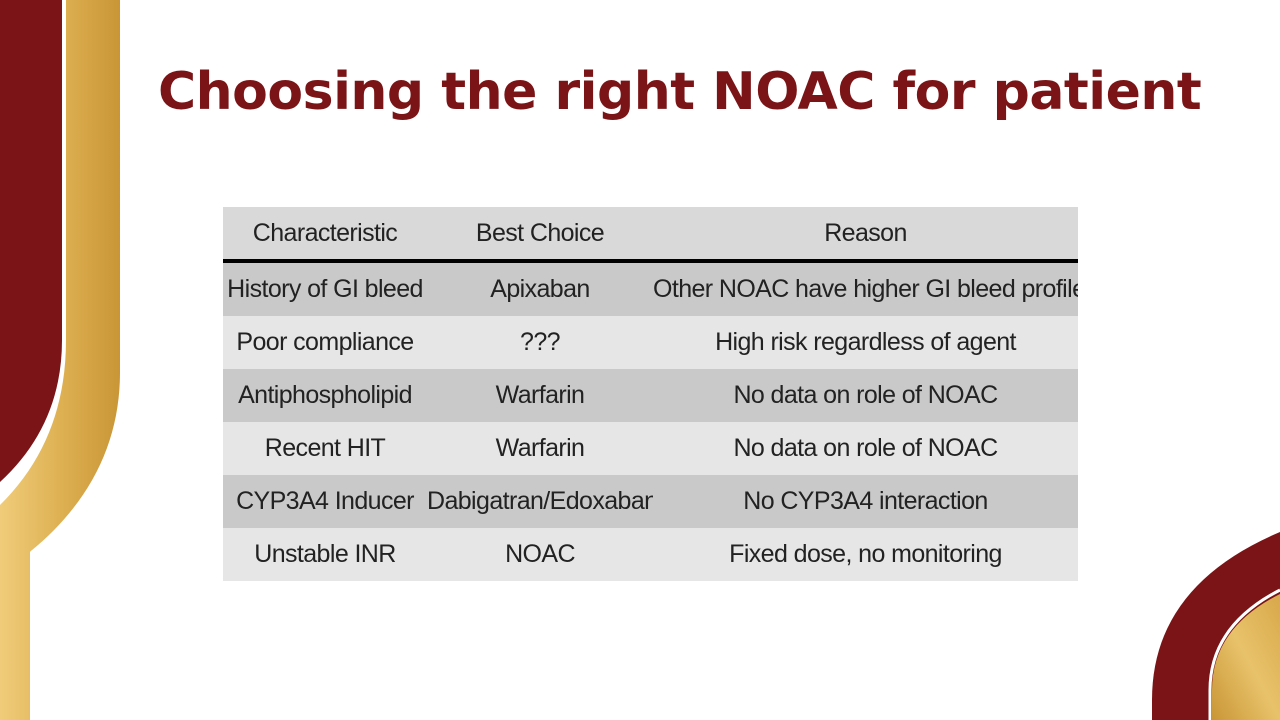 This screenshot has width=1280, height=720. What do you see at coordinates (865, 342) in the screenshot?
I see `cell-reason: High risk regardless of agent` at bounding box center [865, 342].